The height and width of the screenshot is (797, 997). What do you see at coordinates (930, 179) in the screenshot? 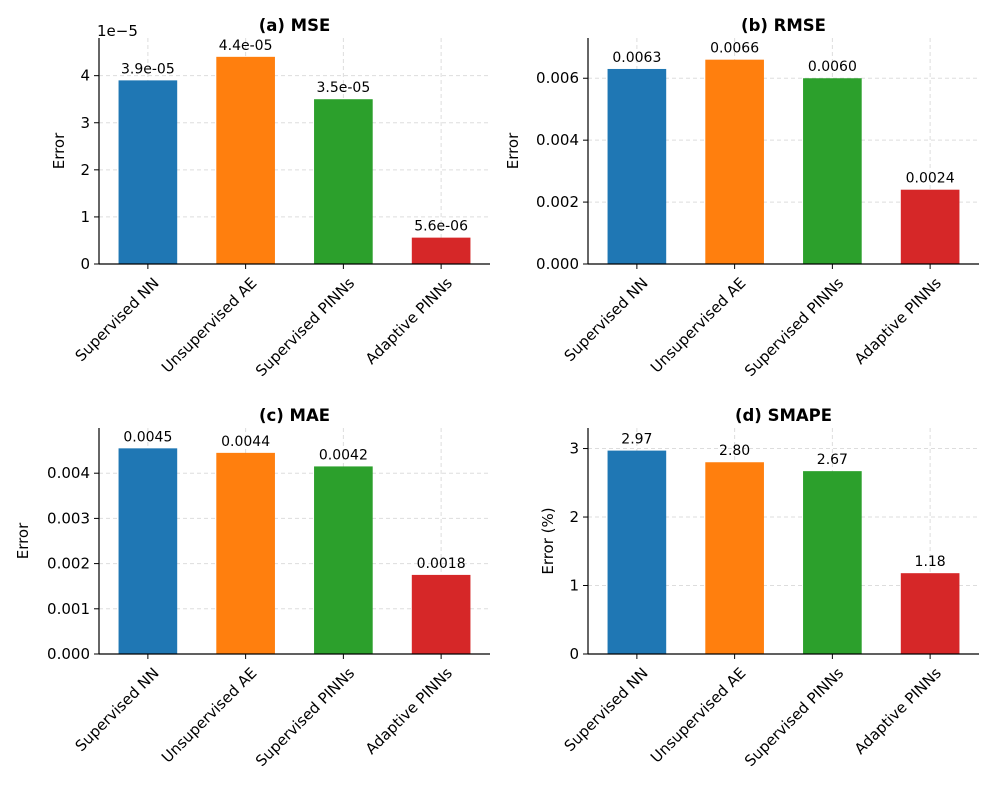
I see `bar-value-label: 0.0024` at bounding box center [930, 179].